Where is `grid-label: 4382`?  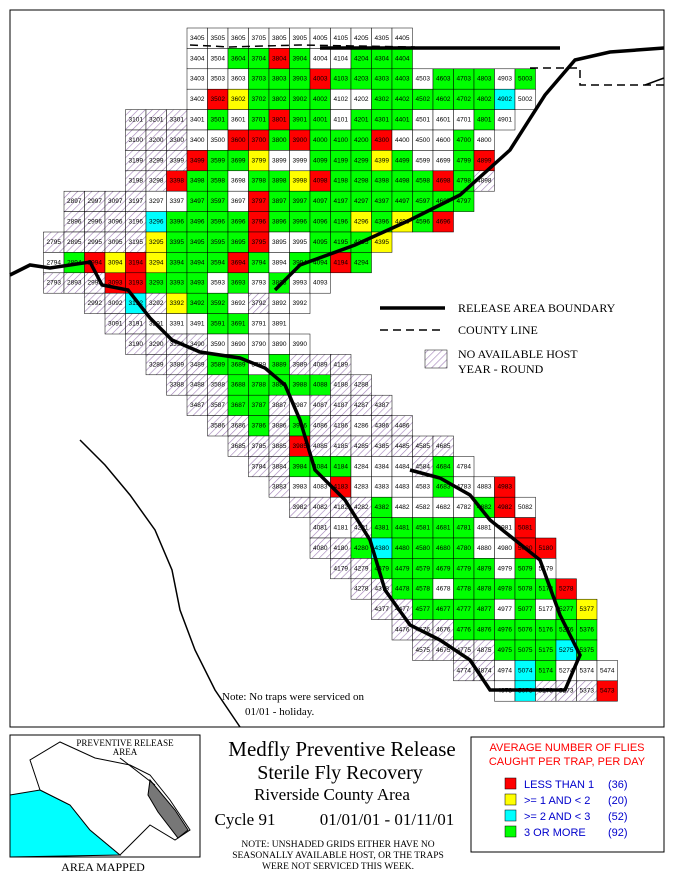
grid-label: 4382 is located at coordinates (382, 507).